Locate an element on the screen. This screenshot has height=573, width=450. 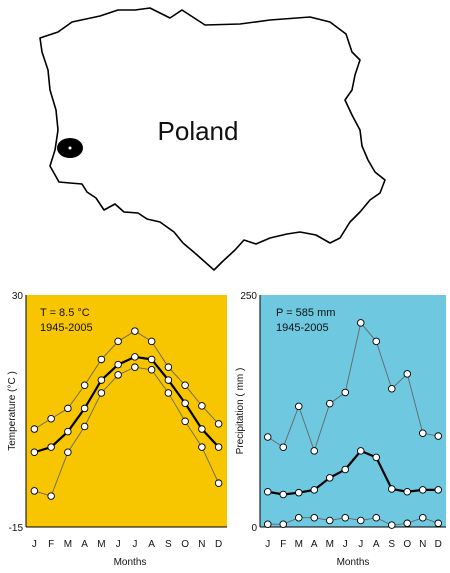
annotation-total-precipitation: P = 585 mm is located at coordinates (305, 313).